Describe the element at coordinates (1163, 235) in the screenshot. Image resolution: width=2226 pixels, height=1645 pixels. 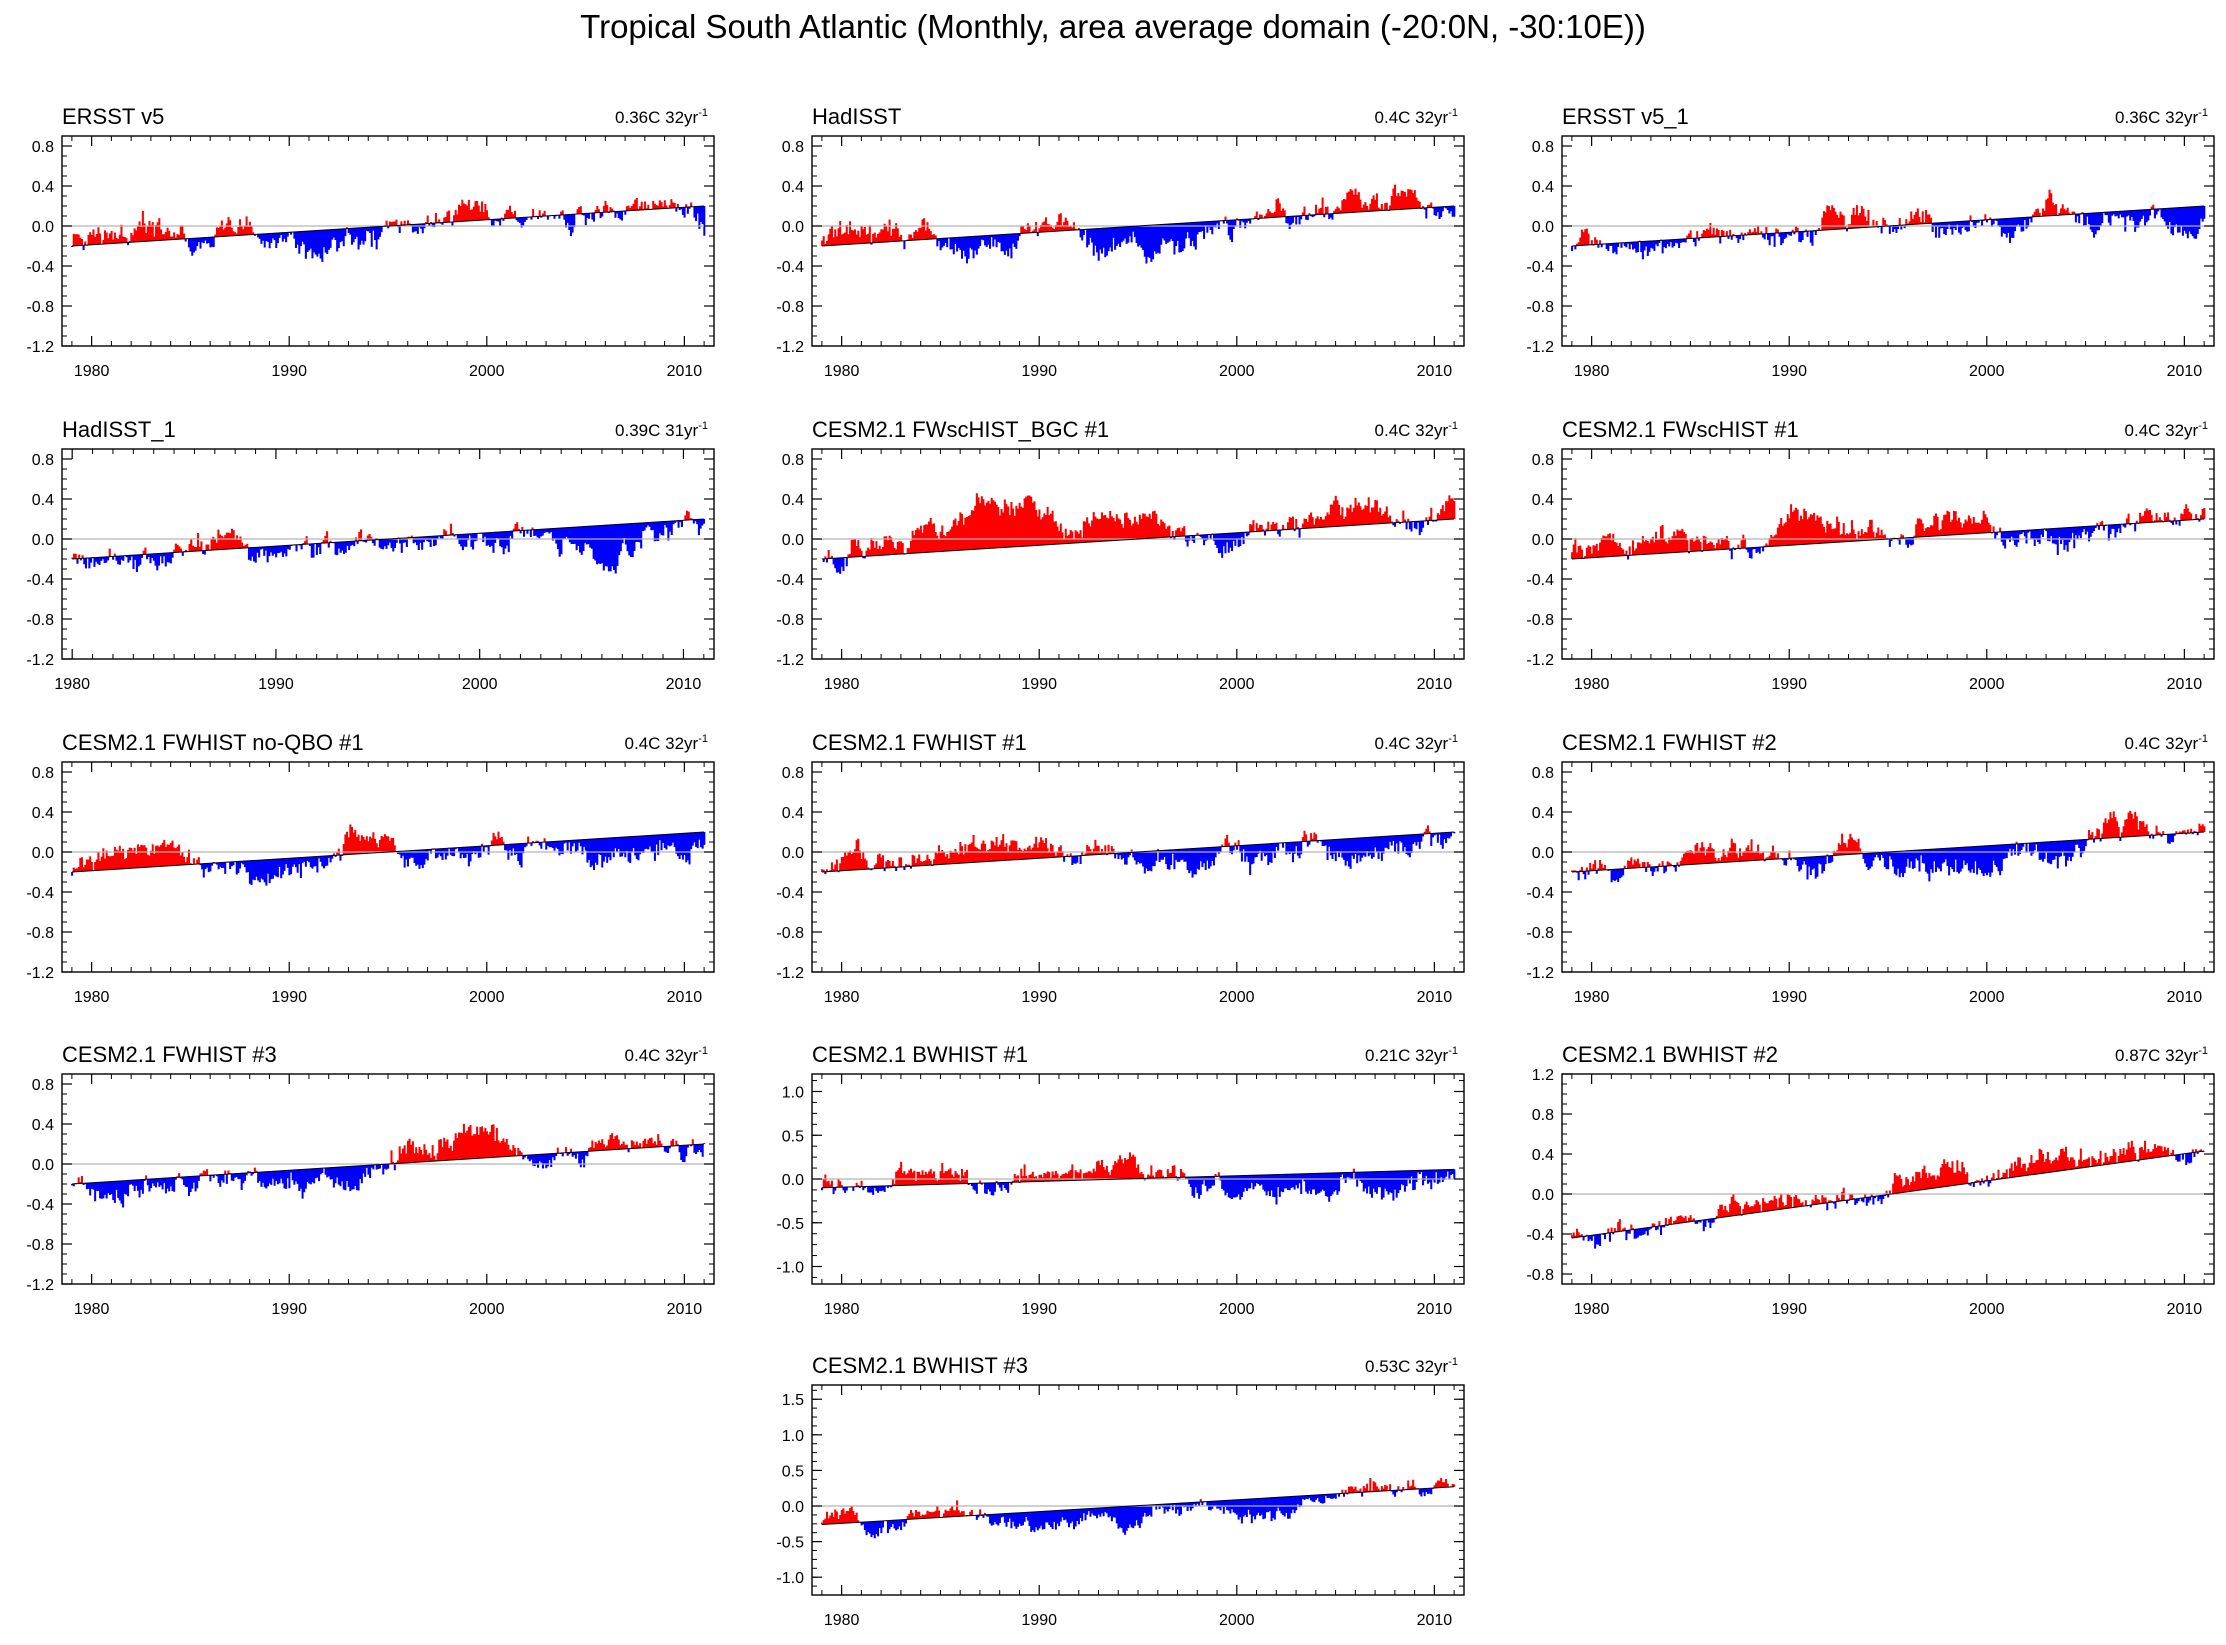
I see `negative-anomaly` at that location.